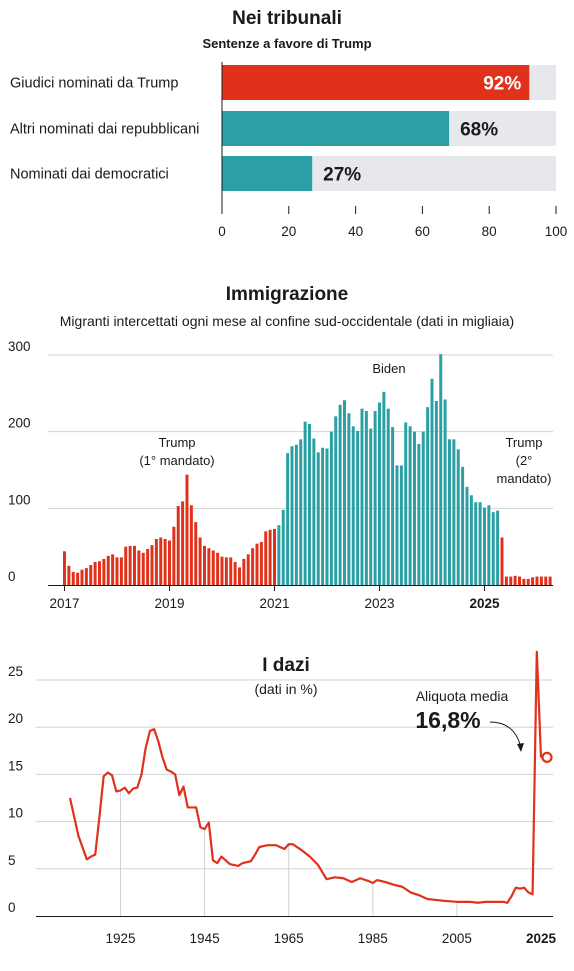 This screenshot has height=971, width=574. What do you see at coordinates (287, 18) in the screenshot?
I see `courts-title: Nei tribunali` at bounding box center [287, 18].